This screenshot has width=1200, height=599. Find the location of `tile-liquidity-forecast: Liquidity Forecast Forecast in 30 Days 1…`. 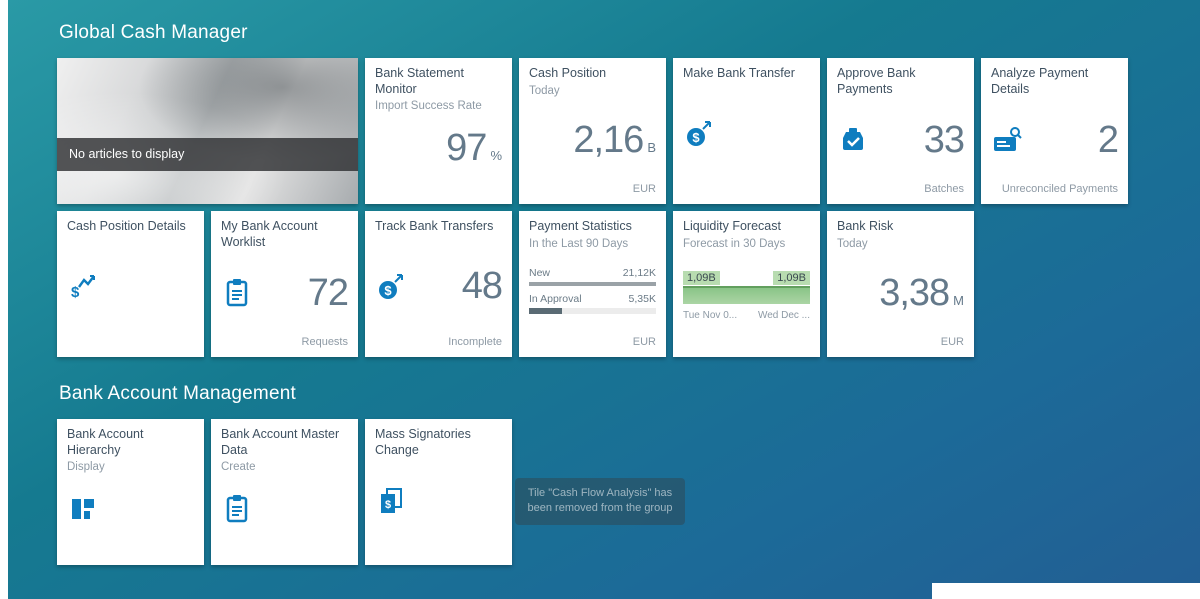

tile-liquidity-forecast: Liquidity Forecast Forecast in 30 Days 1… is located at coordinates (746, 284).